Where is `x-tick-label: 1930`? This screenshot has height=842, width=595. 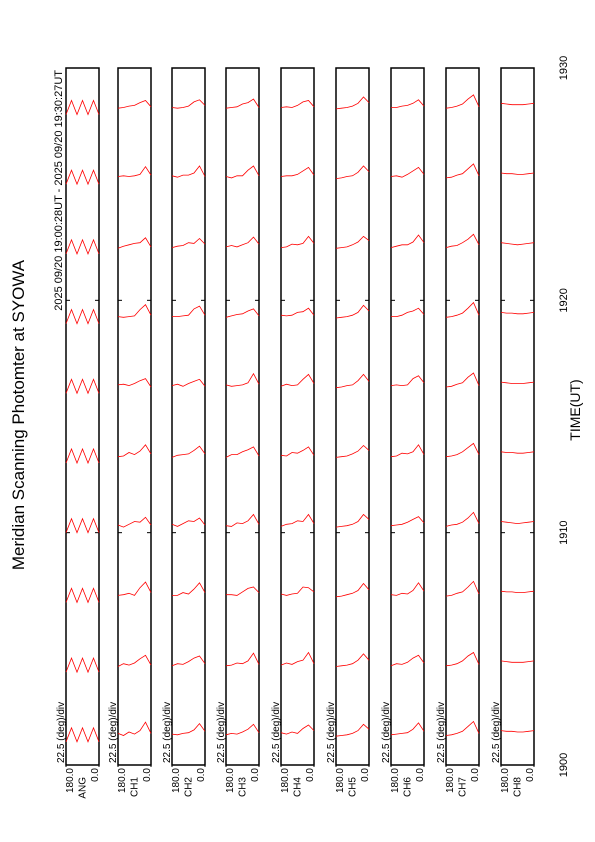
x-tick-label: 1930 is located at coordinates (564, 68).